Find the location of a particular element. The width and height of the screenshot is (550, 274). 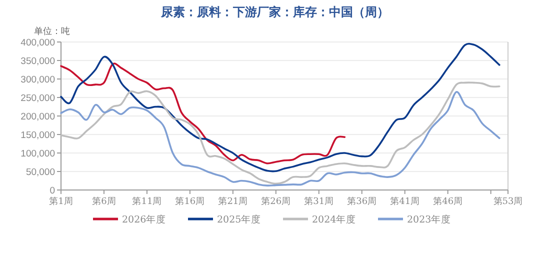

x-tick-label: 第53周 is located at coordinates (508, 201).